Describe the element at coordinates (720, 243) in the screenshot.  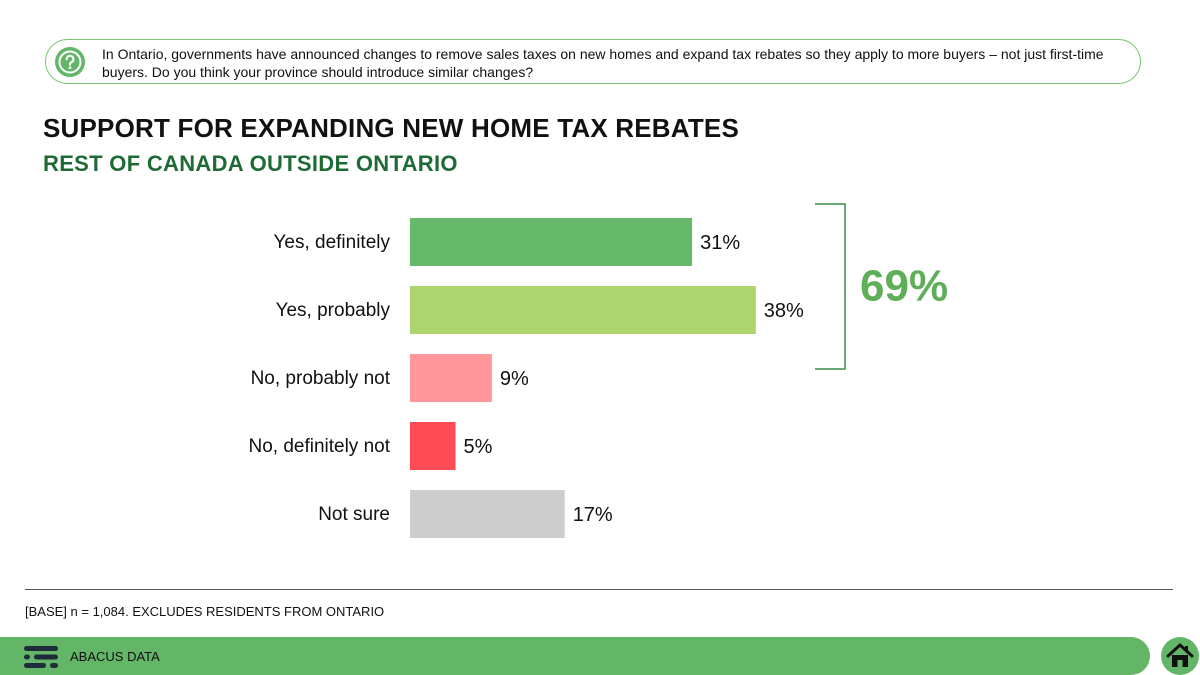
I see `value-label: 31%` at that location.